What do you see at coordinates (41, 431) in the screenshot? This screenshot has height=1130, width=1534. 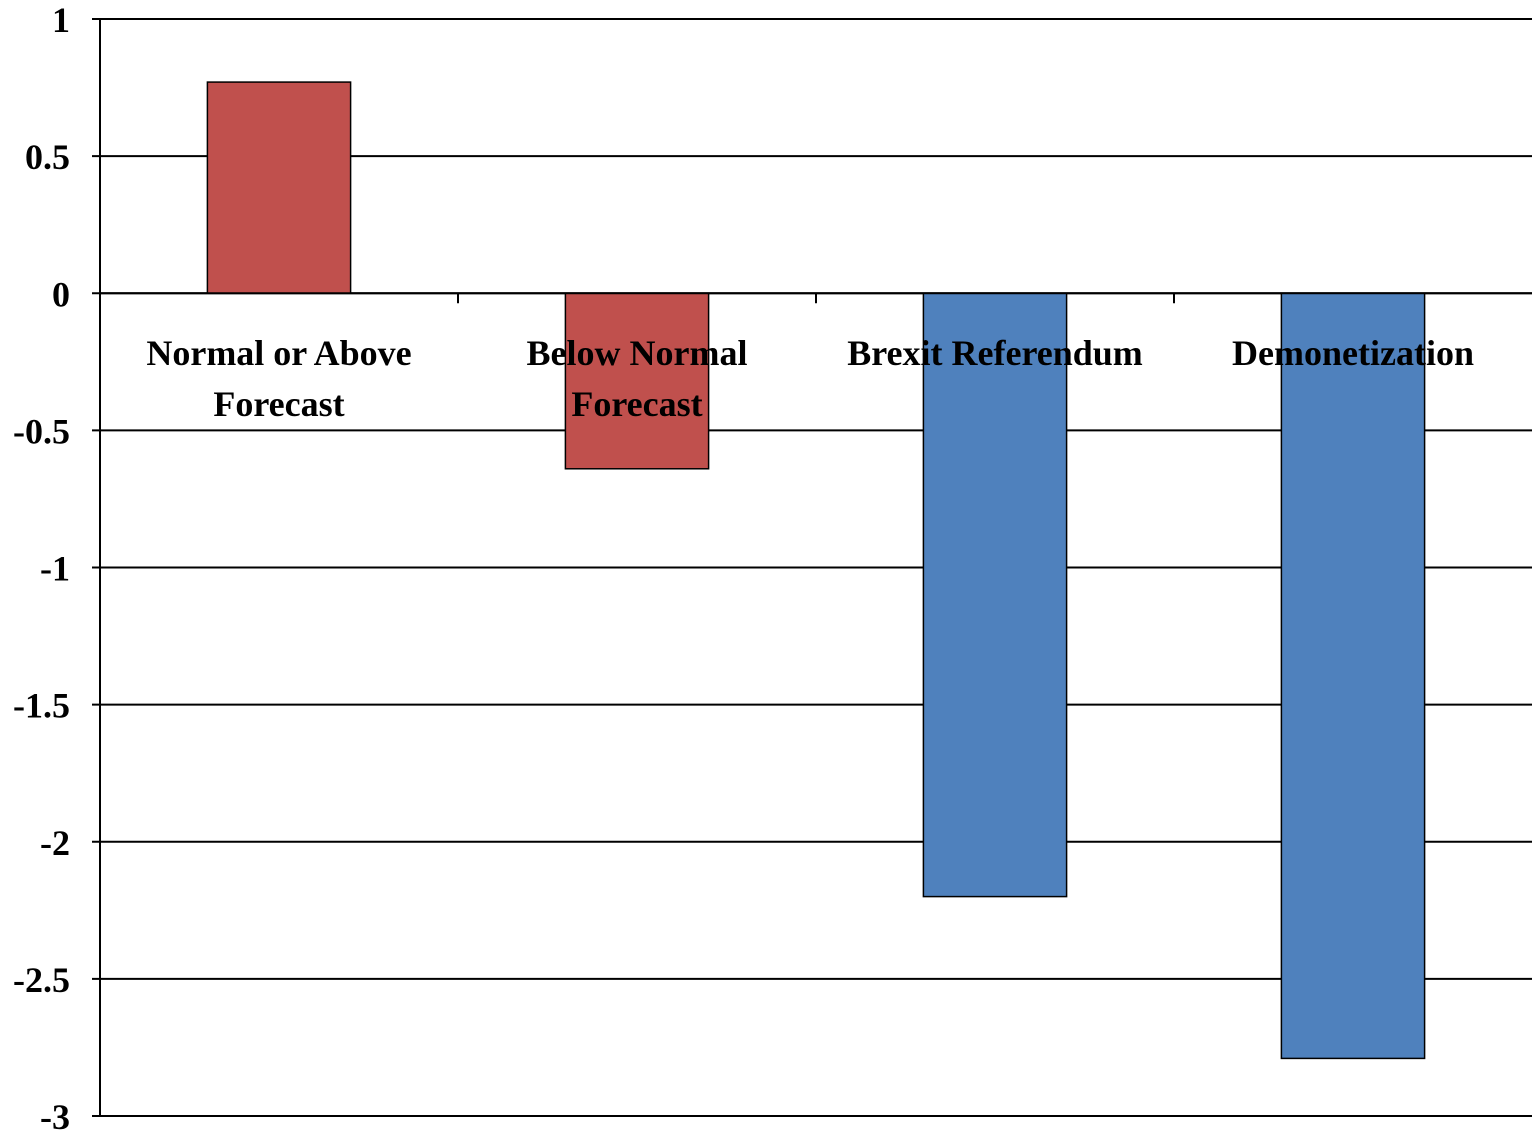 I see `y-tick-label: -0.5` at bounding box center [41, 431].